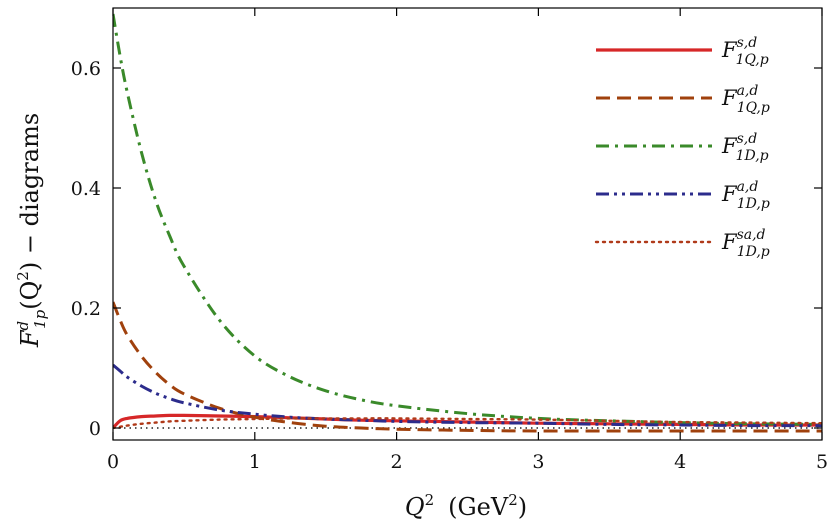 This screenshot has height=526, width=832. I want to click on legend-label-1: Fs,d 1Q,p, so click(745, 51).